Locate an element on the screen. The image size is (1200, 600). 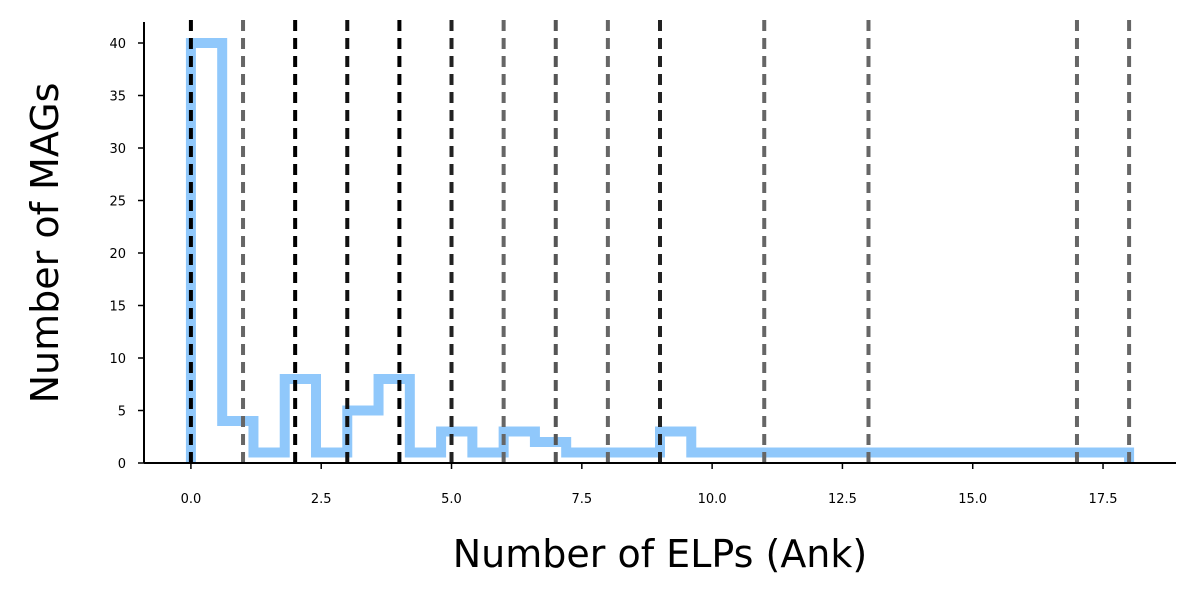
y-axis-ticks: 0 5 10 15 20 25 30 35 40 is located at coordinates (126, 254).